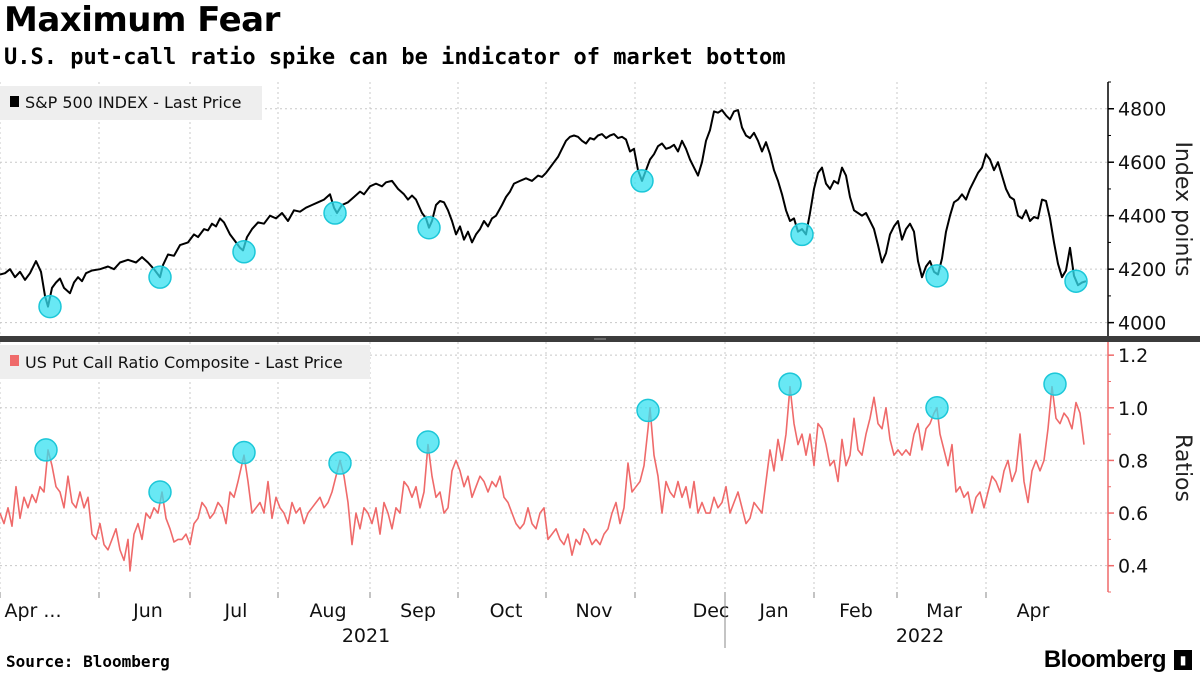  What do you see at coordinates (1183, 660) in the screenshot?
I see `bloomberg-terminal-icon: ▮` at bounding box center [1183, 660].